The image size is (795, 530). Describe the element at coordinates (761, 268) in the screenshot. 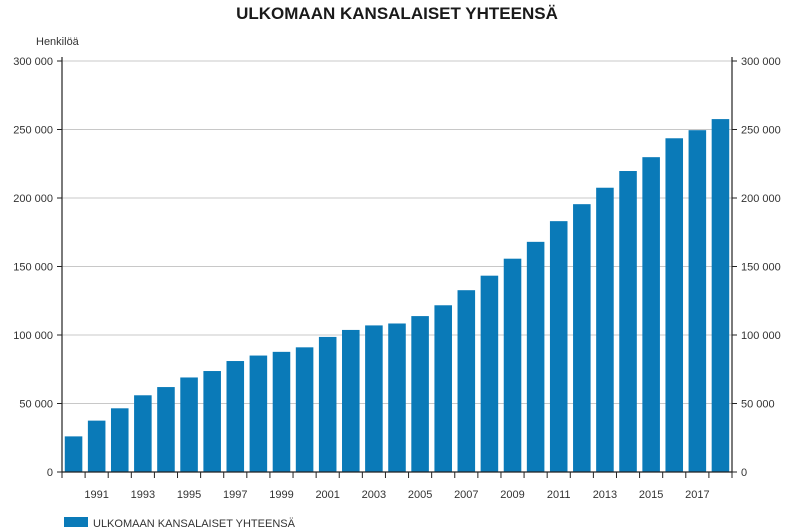

I see `y-tick-label-right: 150 000` at that location.